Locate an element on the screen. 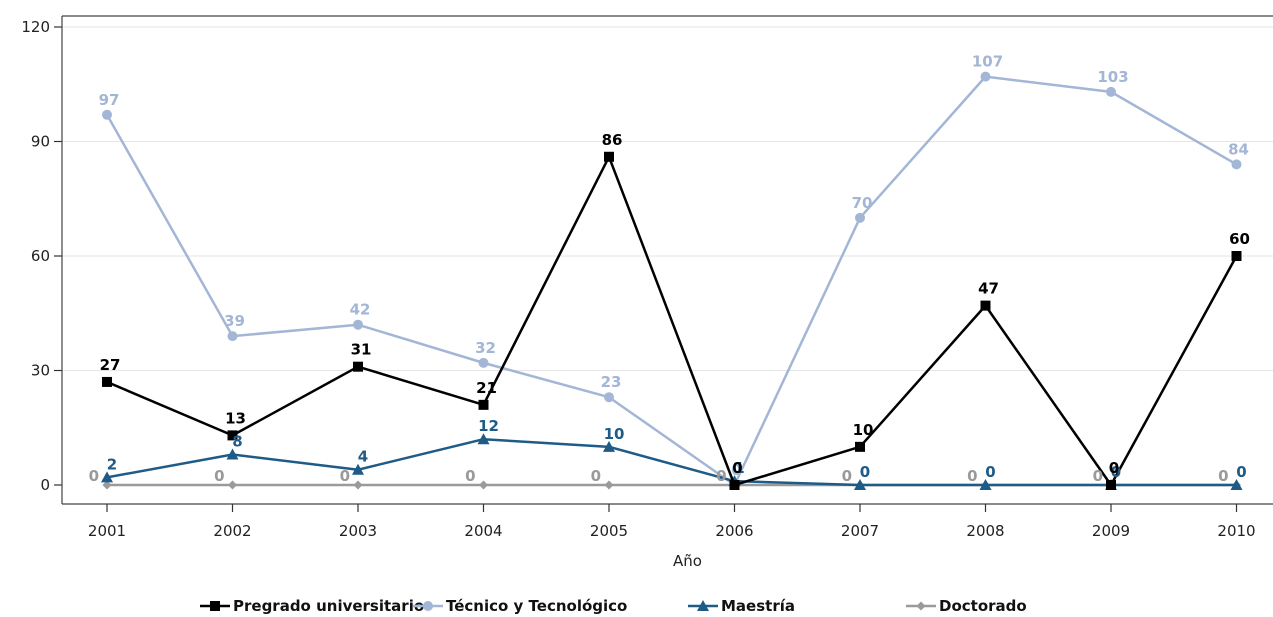  legend-marker-tecnico-y-tecnologico is located at coordinates (428, 606).